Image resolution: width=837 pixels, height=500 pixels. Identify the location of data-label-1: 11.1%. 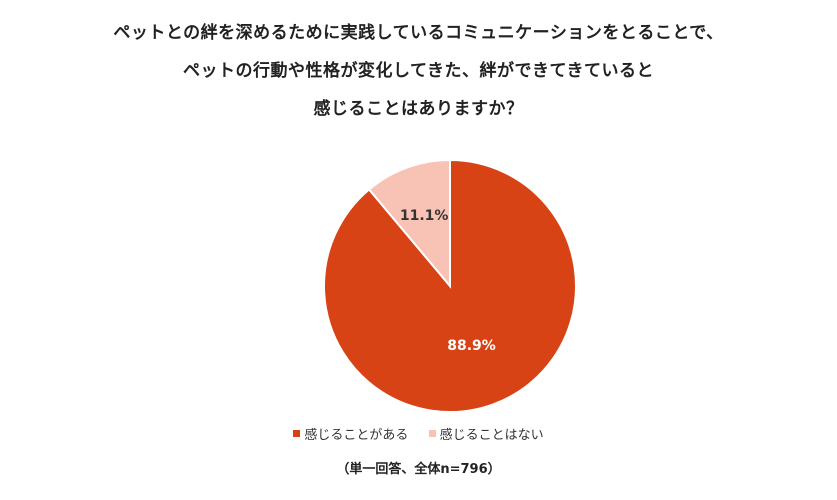
(424, 216).